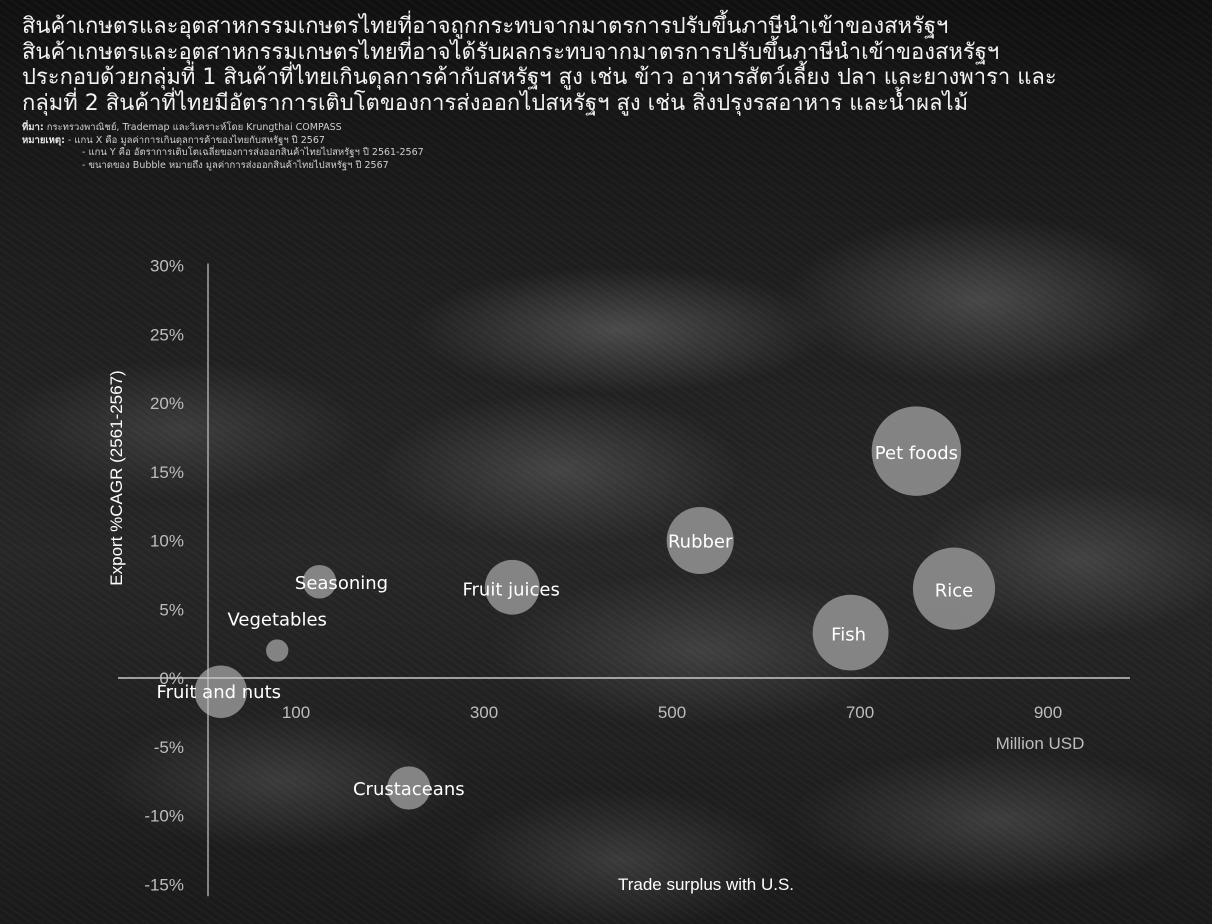 The width and height of the screenshot is (1212, 924). I want to click on y-tick-label: 15%, so click(167, 472).